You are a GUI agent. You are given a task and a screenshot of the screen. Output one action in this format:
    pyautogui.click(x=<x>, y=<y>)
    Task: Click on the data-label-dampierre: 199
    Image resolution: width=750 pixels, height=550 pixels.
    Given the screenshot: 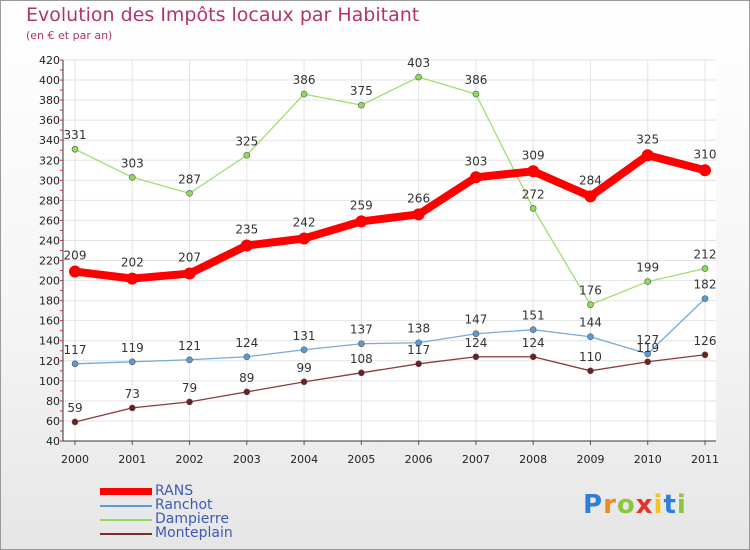 What is the action you would take?
    pyautogui.click(x=647, y=268)
    